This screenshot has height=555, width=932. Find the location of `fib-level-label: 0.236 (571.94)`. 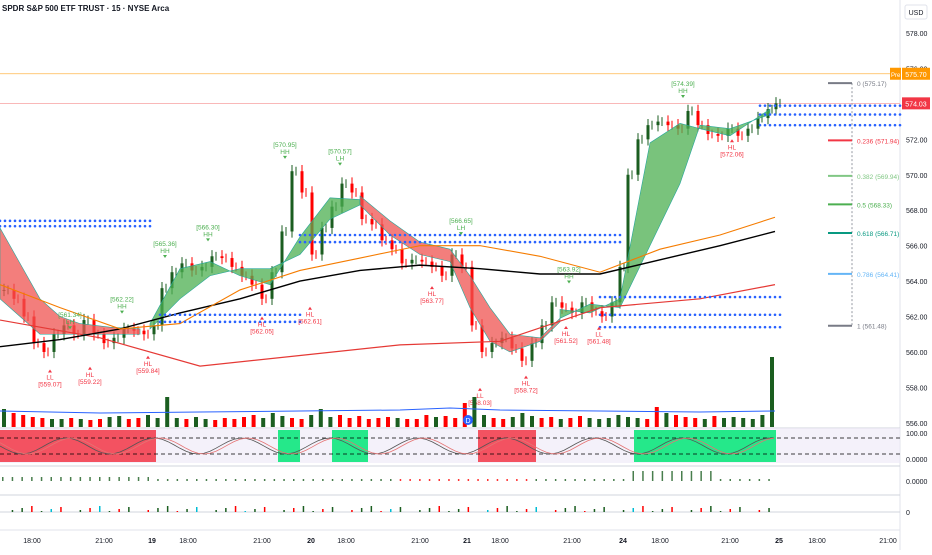

fib-level-label: 0.236 (571.94) is located at coordinates (878, 141).